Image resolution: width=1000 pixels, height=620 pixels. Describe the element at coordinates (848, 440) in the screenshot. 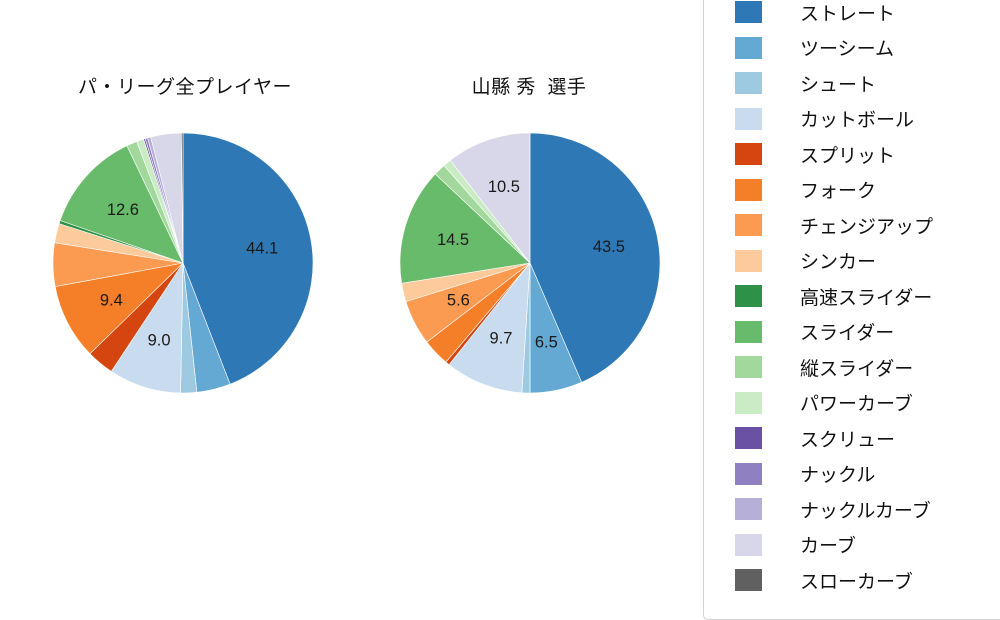

I see `legend-label: スクリュー` at that location.